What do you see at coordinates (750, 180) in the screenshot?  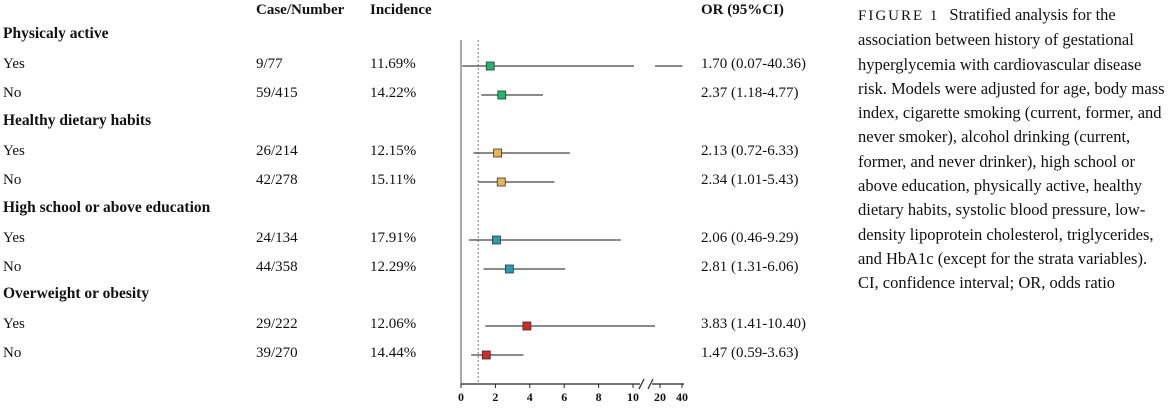 I see `row-or-ci: 2.34 (1.01-5.43)` at bounding box center [750, 180].